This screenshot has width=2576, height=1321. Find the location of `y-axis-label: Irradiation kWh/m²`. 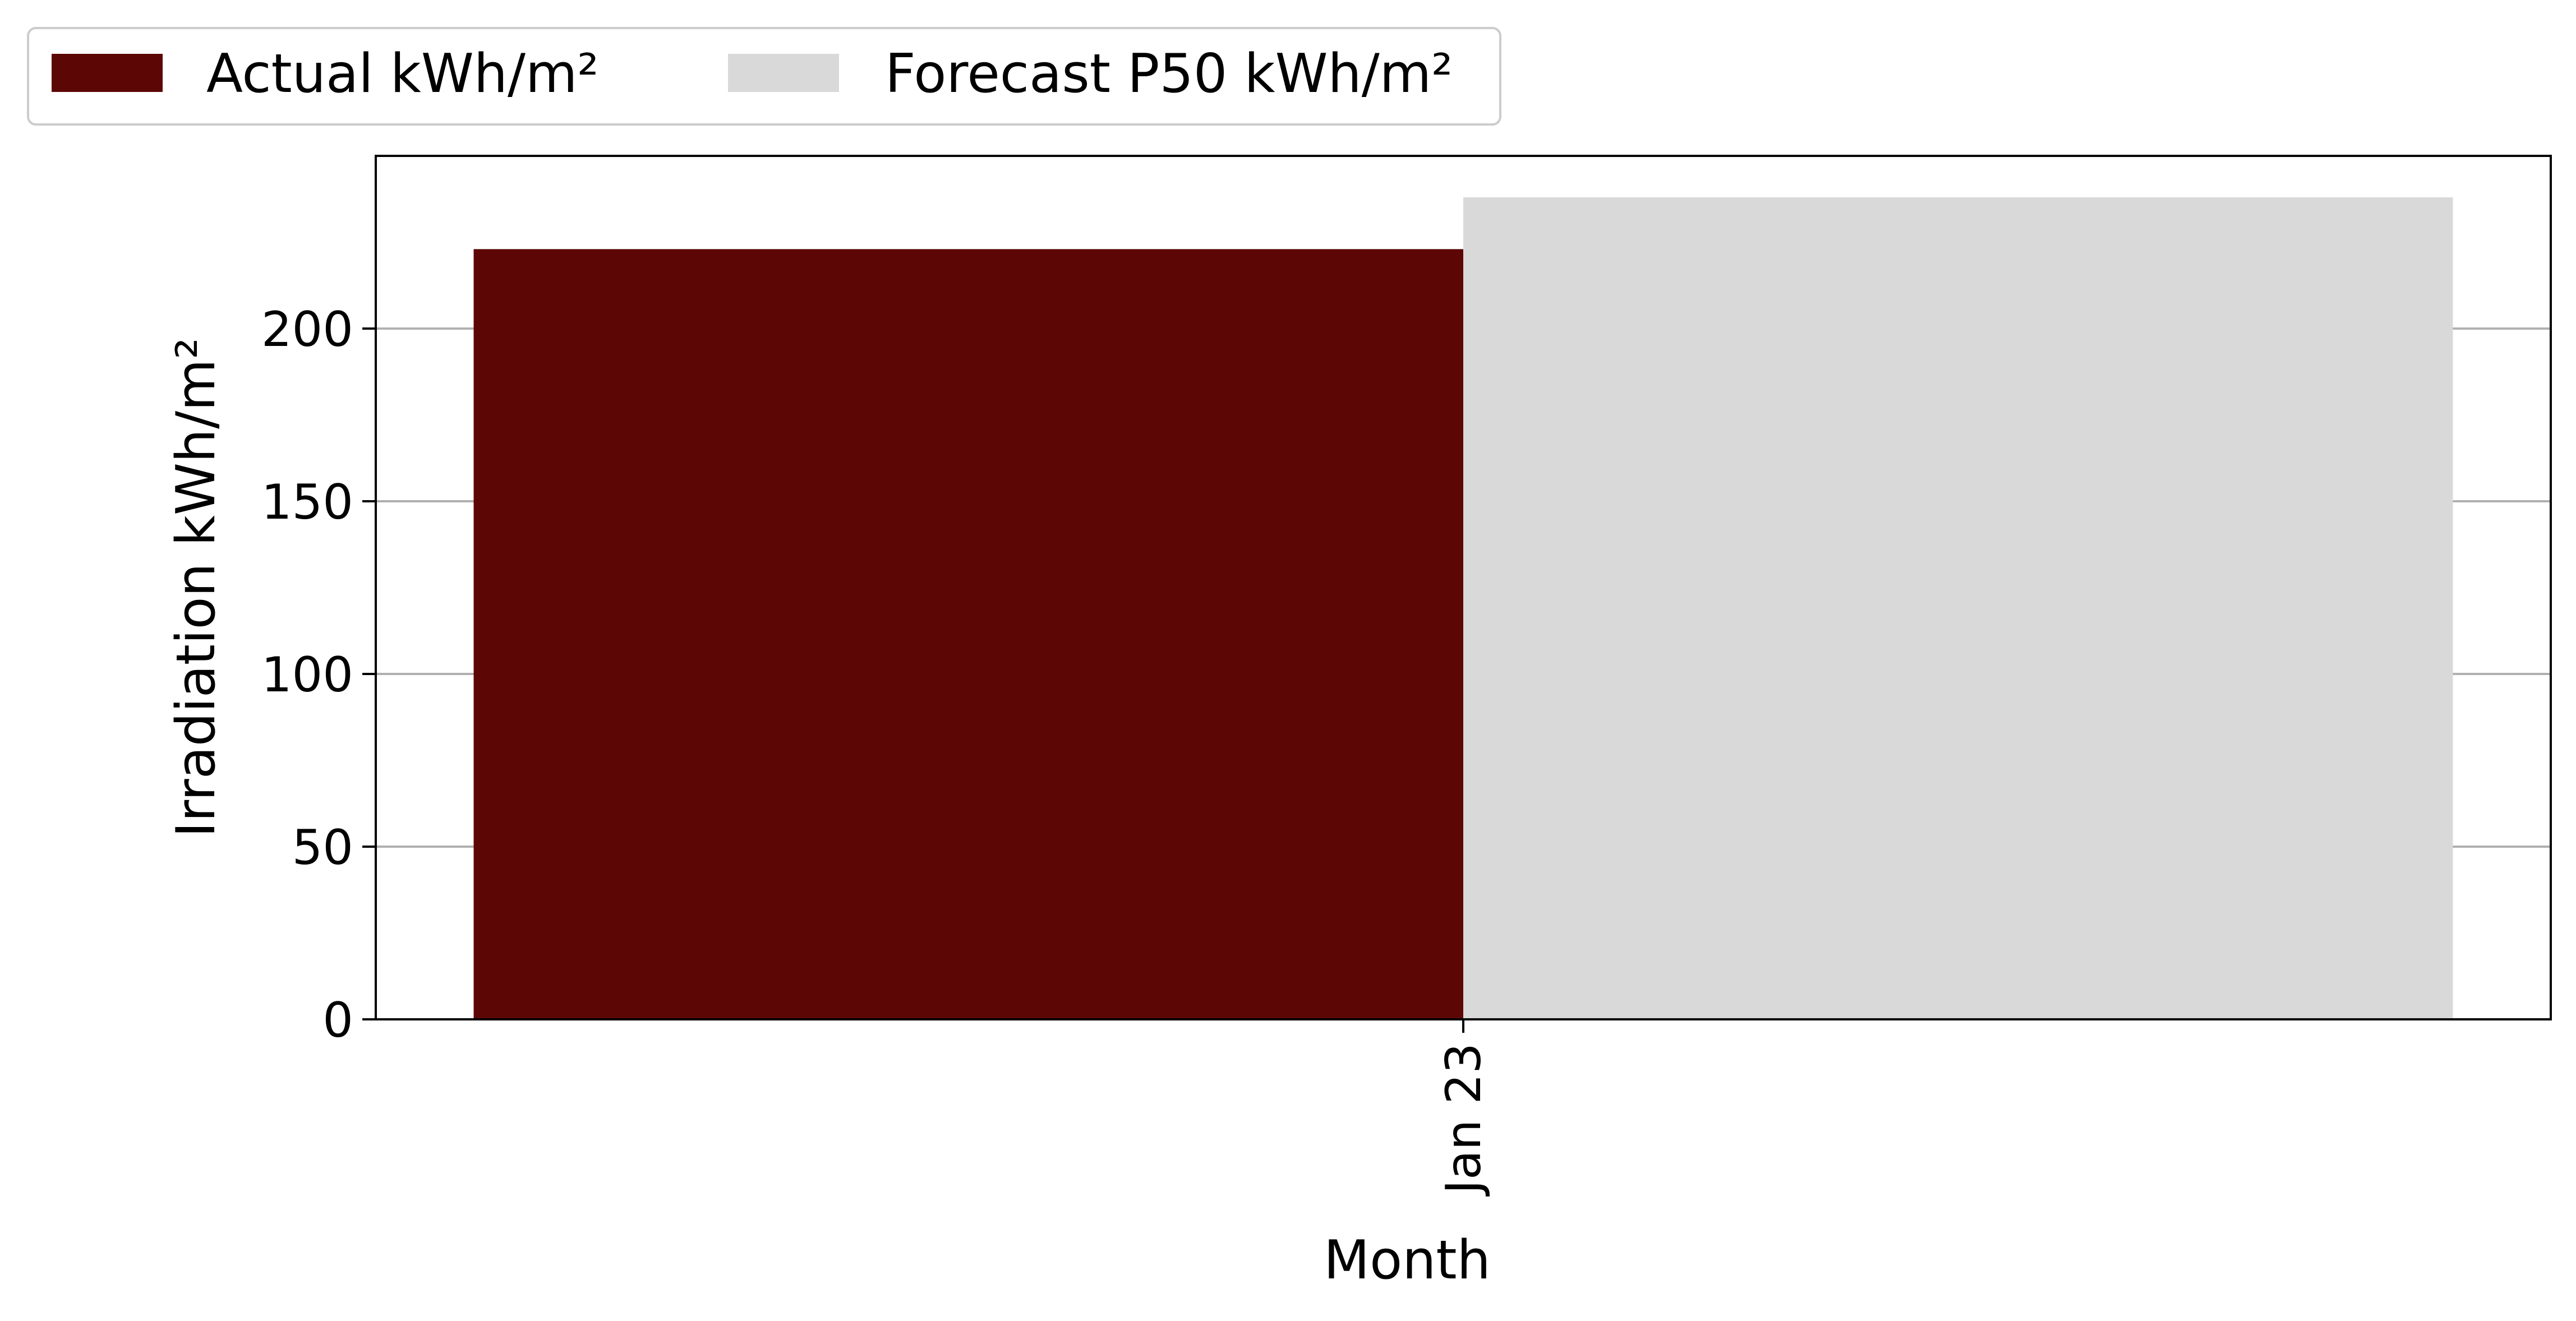

y-axis-label: Irradiation kWh/m² is located at coordinates (196, 588).